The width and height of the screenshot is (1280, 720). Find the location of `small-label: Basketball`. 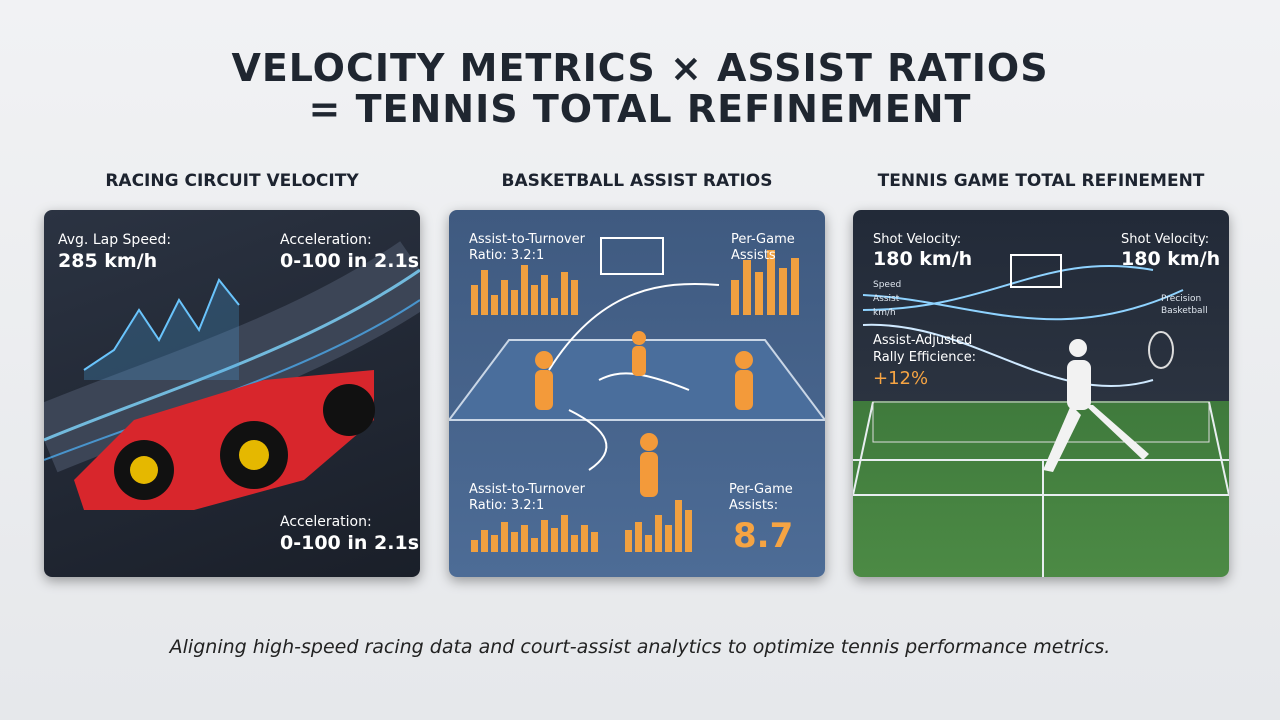

small-label: Basketball is located at coordinates (1184, 311).